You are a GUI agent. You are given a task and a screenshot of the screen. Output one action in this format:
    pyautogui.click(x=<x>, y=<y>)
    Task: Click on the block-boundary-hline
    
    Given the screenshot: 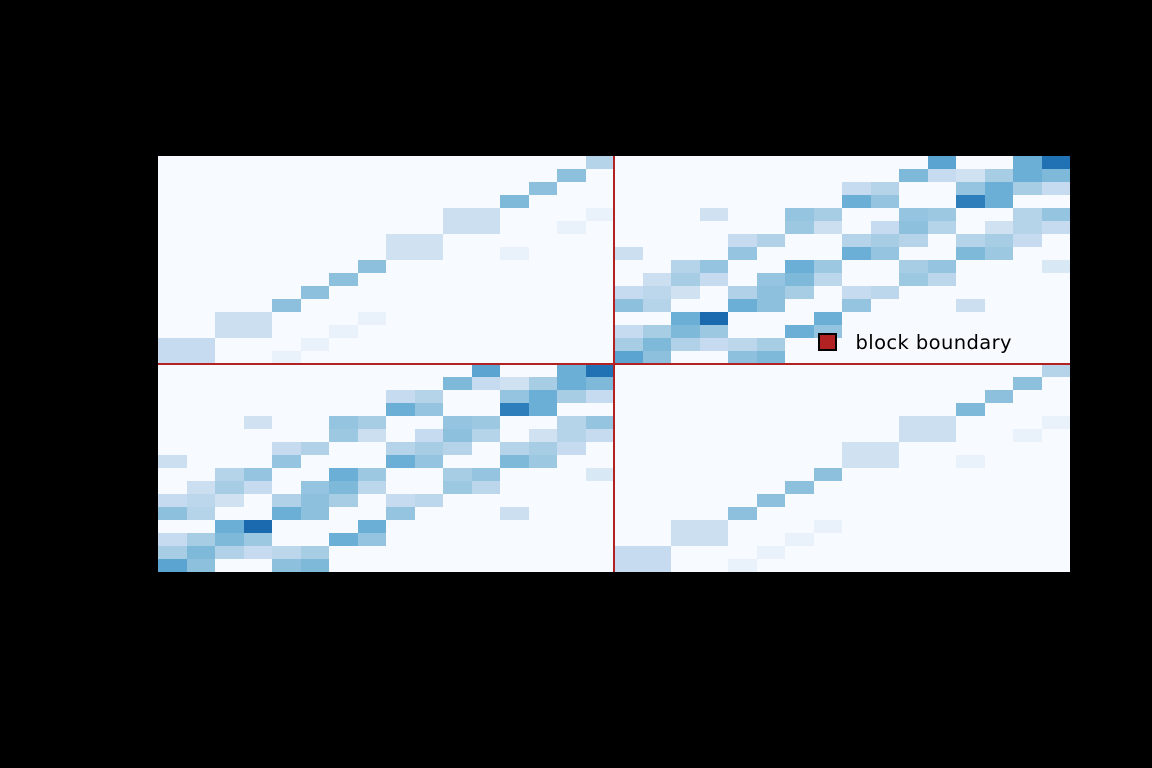 What is the action you would take?
    pyautogui.click(x=614, y=364)
    